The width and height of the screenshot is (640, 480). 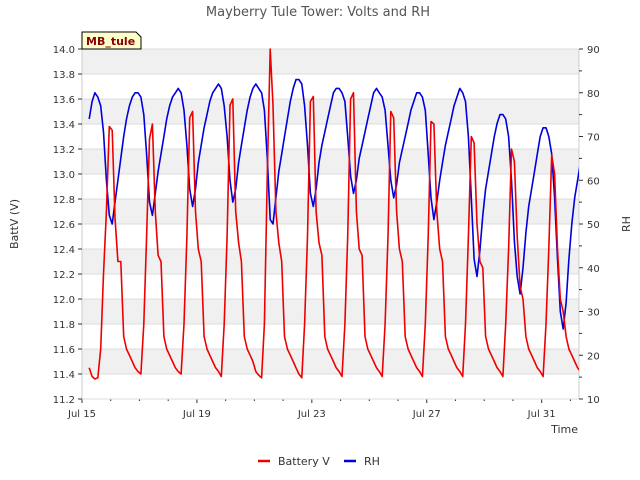 What do you see at coordinates (626, 224) in the screenshot?
I see `y-right-axis-label: RH` at bounding box center [626, 224].